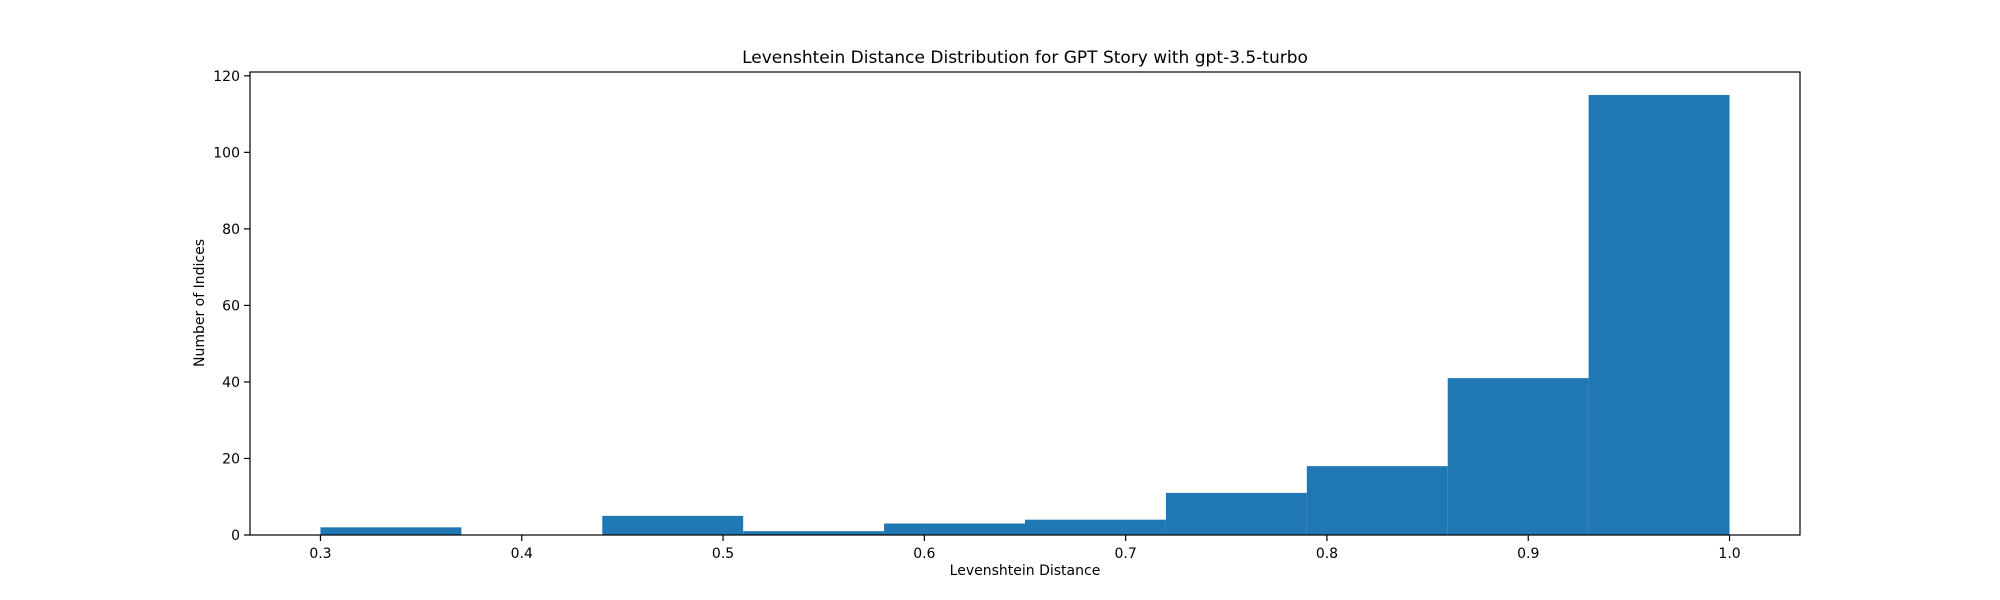 This screenshot has width=2000, height=600. What do you see at coordinates (226, 77) in the screenshot?
I see `y-tick-label: 120` at bounding box center [226, 77].